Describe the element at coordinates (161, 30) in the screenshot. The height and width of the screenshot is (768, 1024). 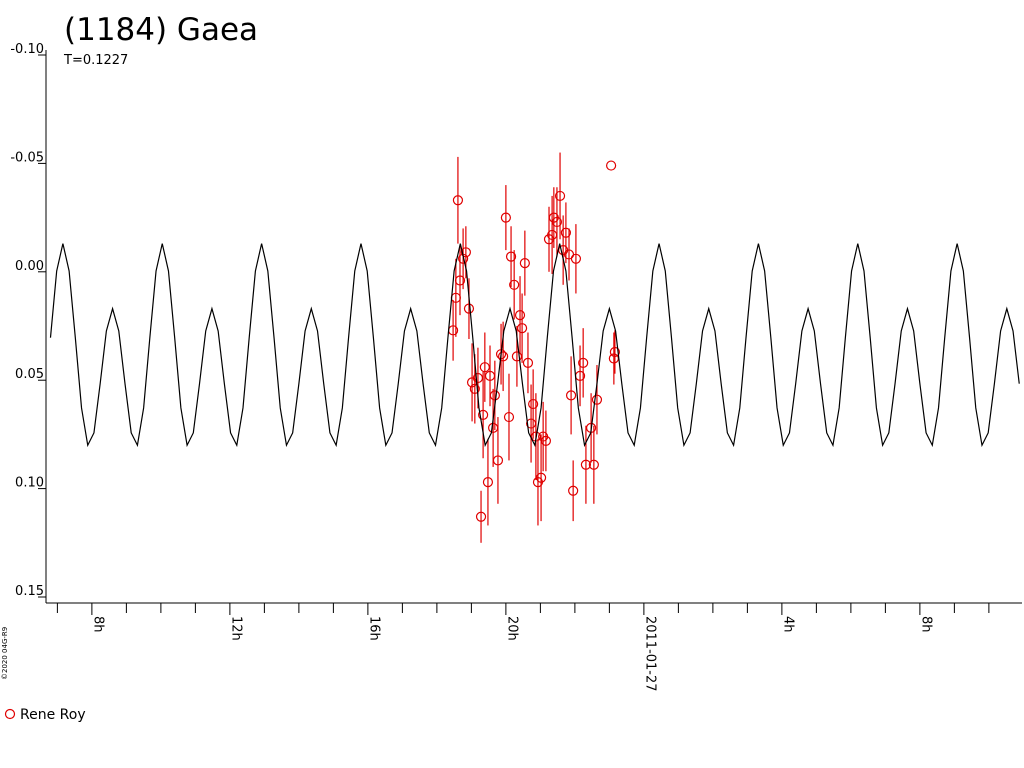
I see `chart-title: (1184) Gaea` at that location.